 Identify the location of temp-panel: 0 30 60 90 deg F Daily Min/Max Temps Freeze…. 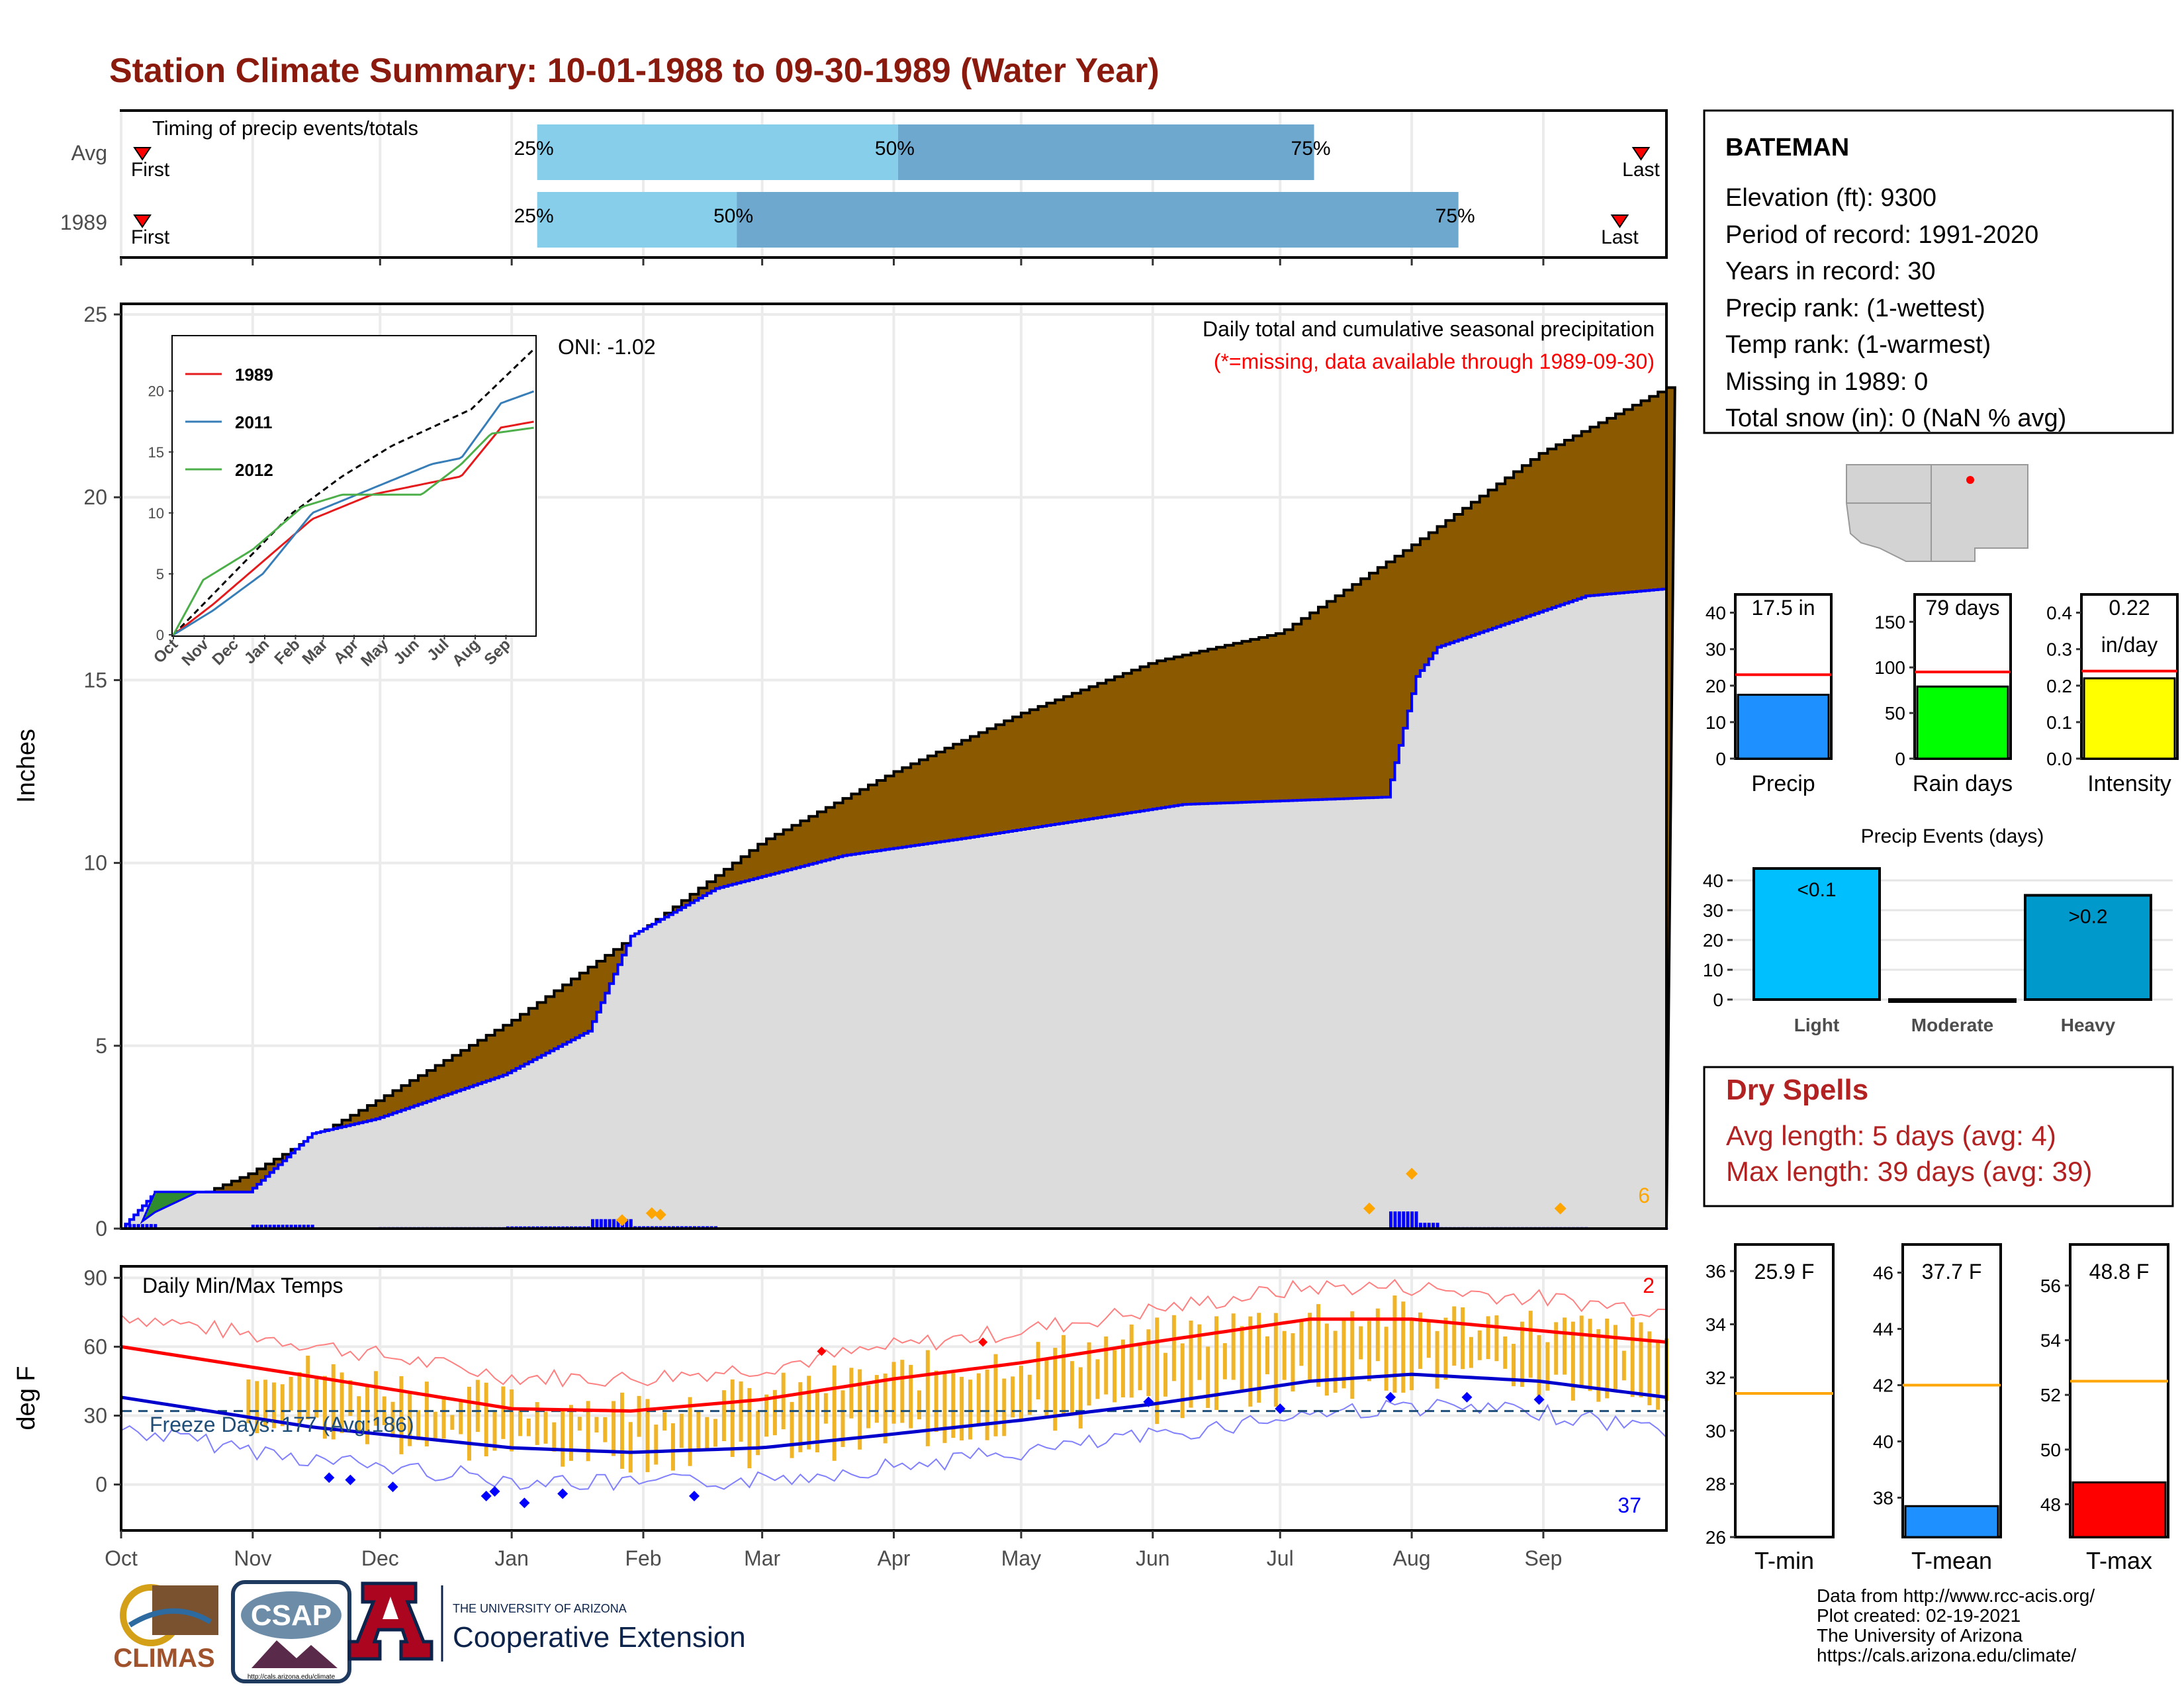
(840, 1398).